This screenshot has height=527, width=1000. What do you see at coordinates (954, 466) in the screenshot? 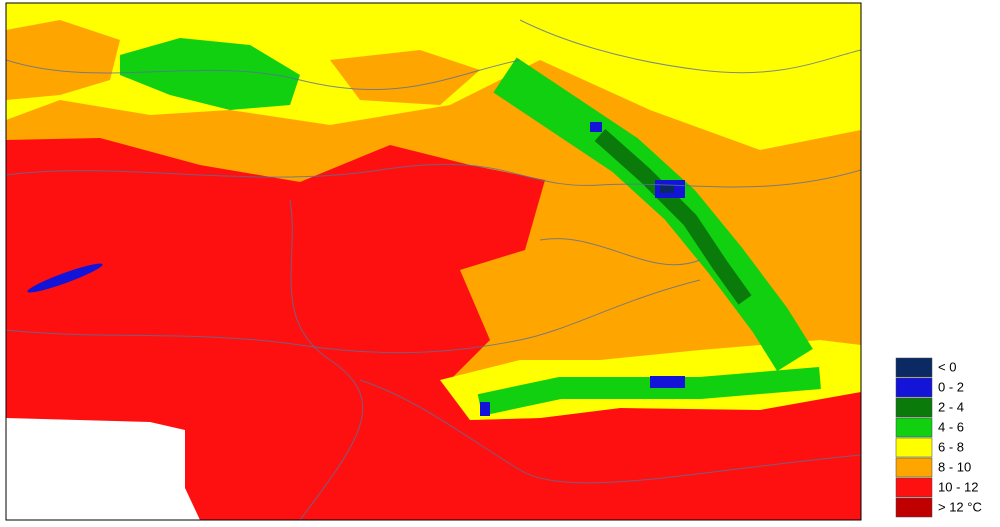
I see `legend-label: 8 - 10` at bounding box center [954, 466].